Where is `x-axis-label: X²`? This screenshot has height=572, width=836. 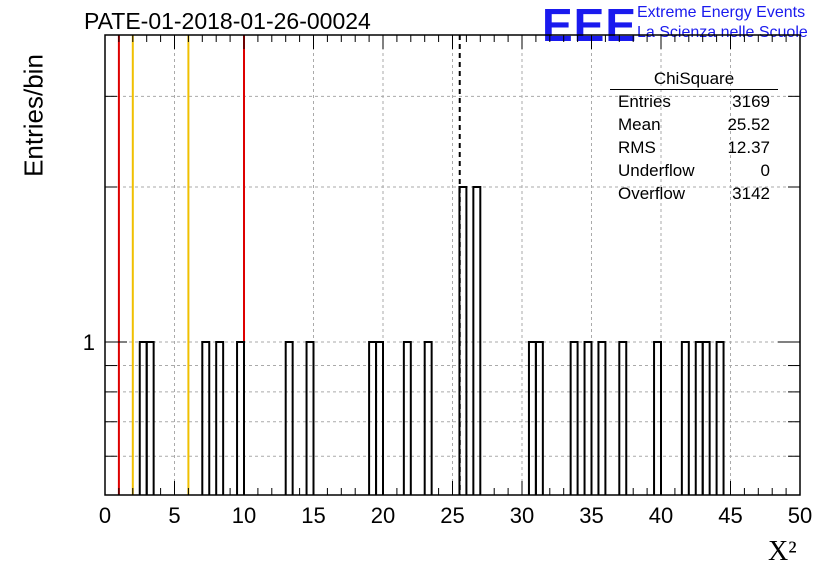
x-axis-label: X² is located at coordinates (782, 551).